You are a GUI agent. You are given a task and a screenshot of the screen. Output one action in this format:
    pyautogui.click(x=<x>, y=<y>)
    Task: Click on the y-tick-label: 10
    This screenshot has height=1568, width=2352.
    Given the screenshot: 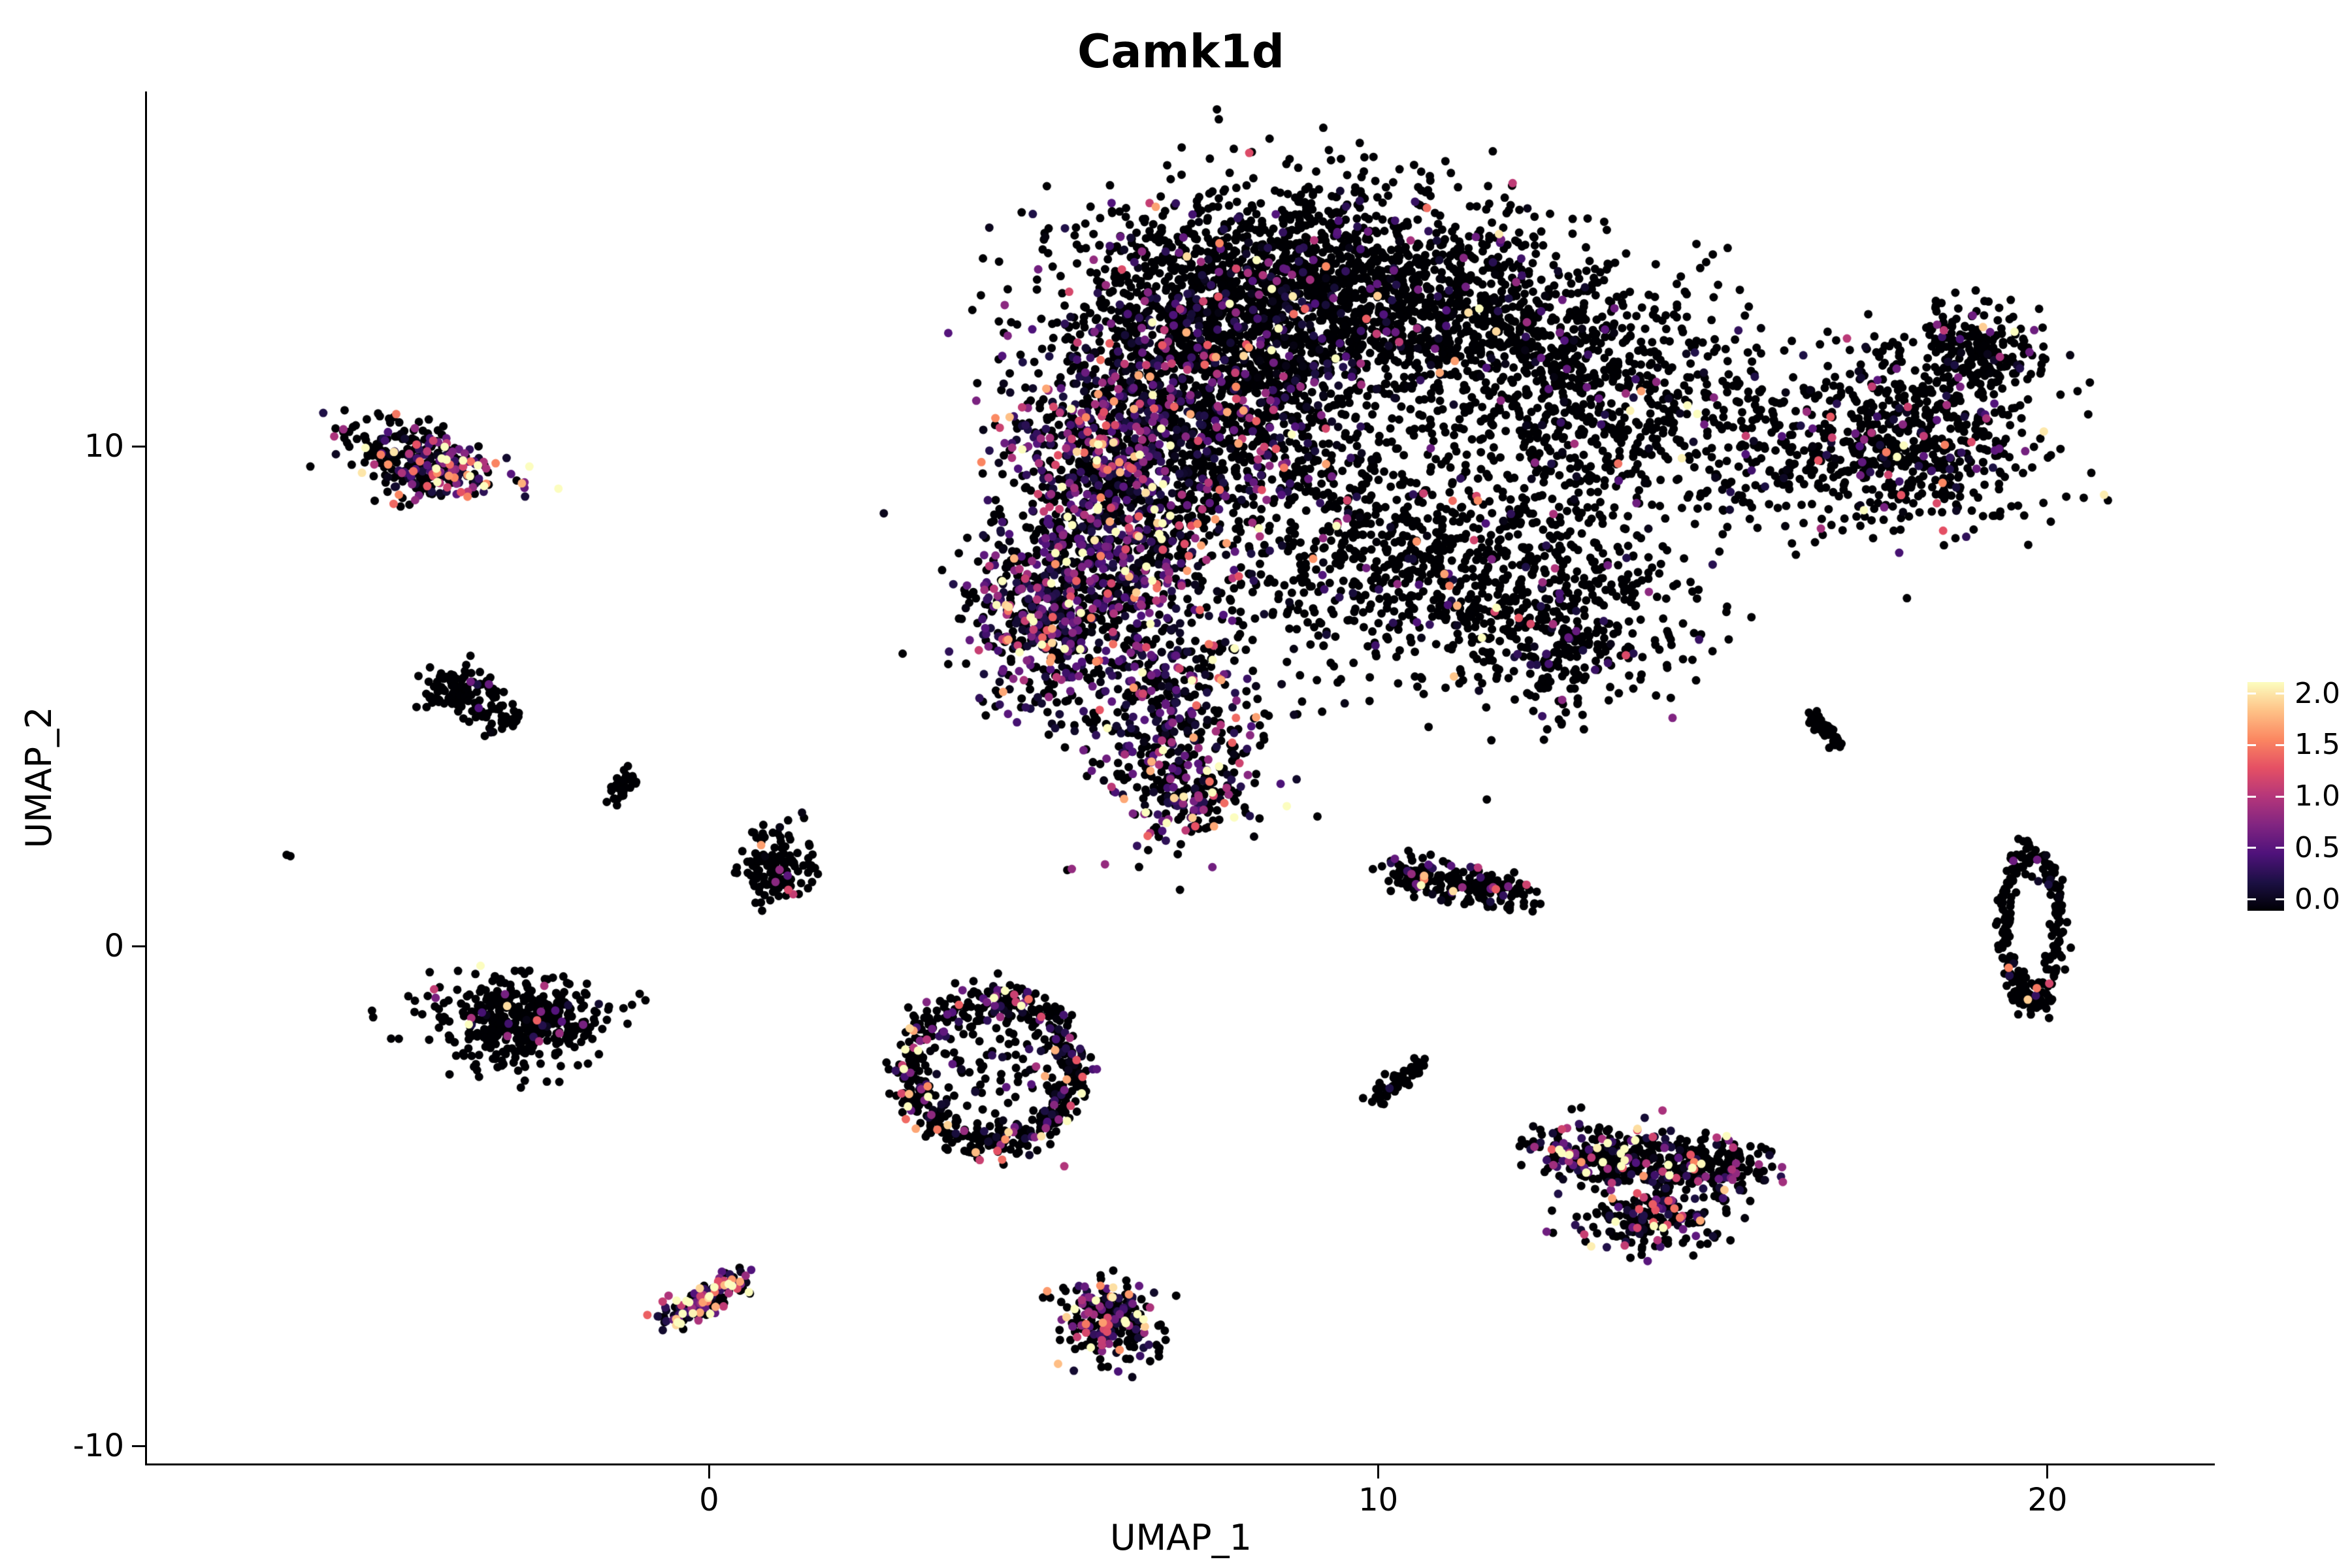 What is the action you would take?
    pyautogui.click(x=104, y=446)
    